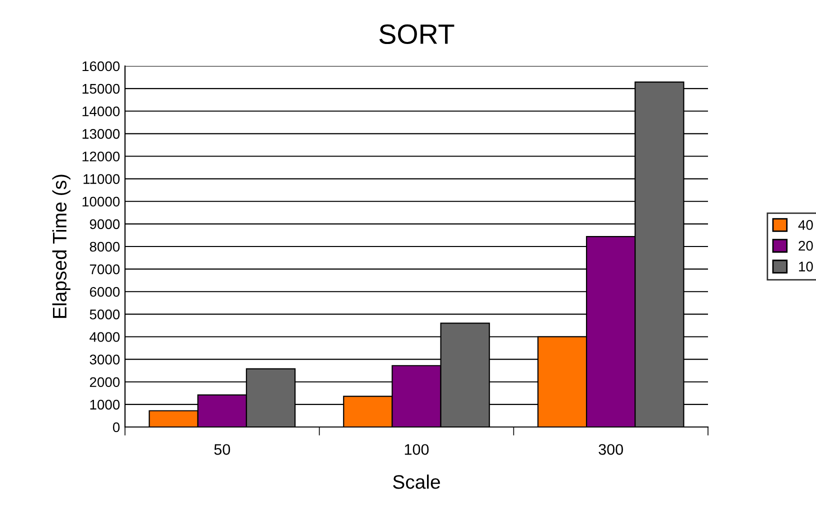 This screenshot has width=816, height=510. I want to click on y-tick-label: 10000, so click(101, 201).